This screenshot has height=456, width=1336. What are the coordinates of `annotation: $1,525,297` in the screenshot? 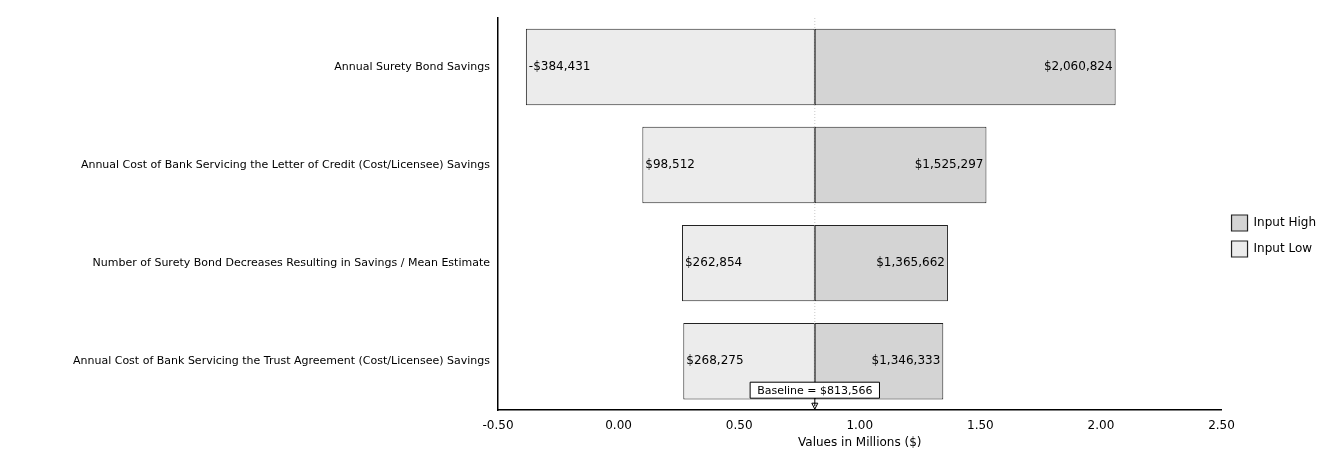 It's located at (949, 164).